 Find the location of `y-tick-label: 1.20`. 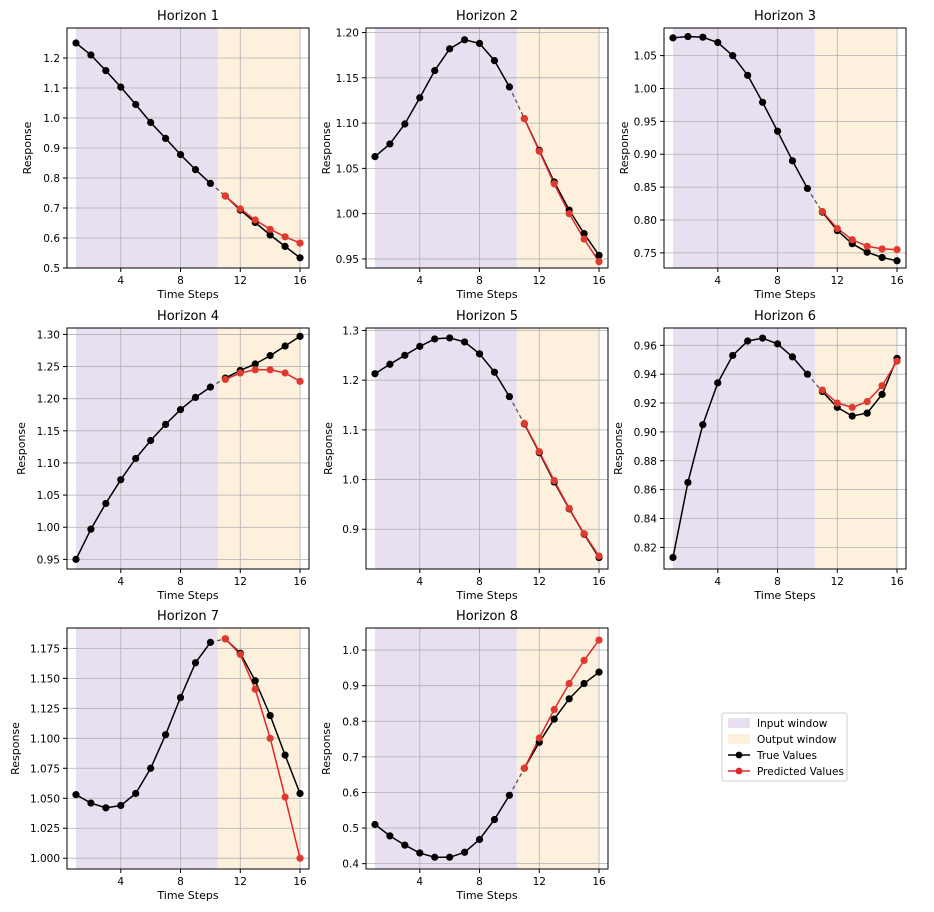

y-tick-label: 1.20 is located at coordinates (347, 34).